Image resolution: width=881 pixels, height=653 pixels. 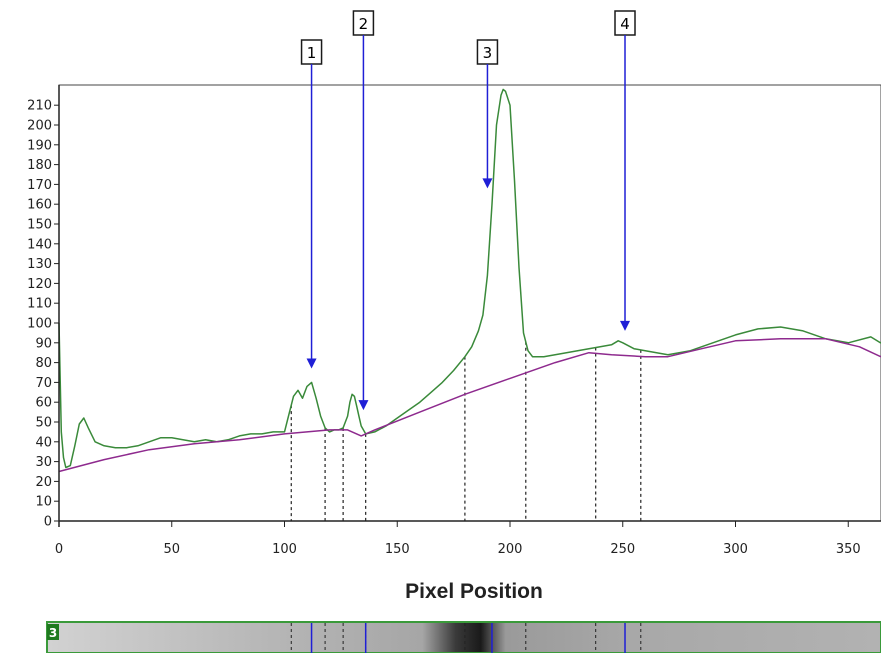 I want to click on marker-1: 1, so click(x=311, y=204).